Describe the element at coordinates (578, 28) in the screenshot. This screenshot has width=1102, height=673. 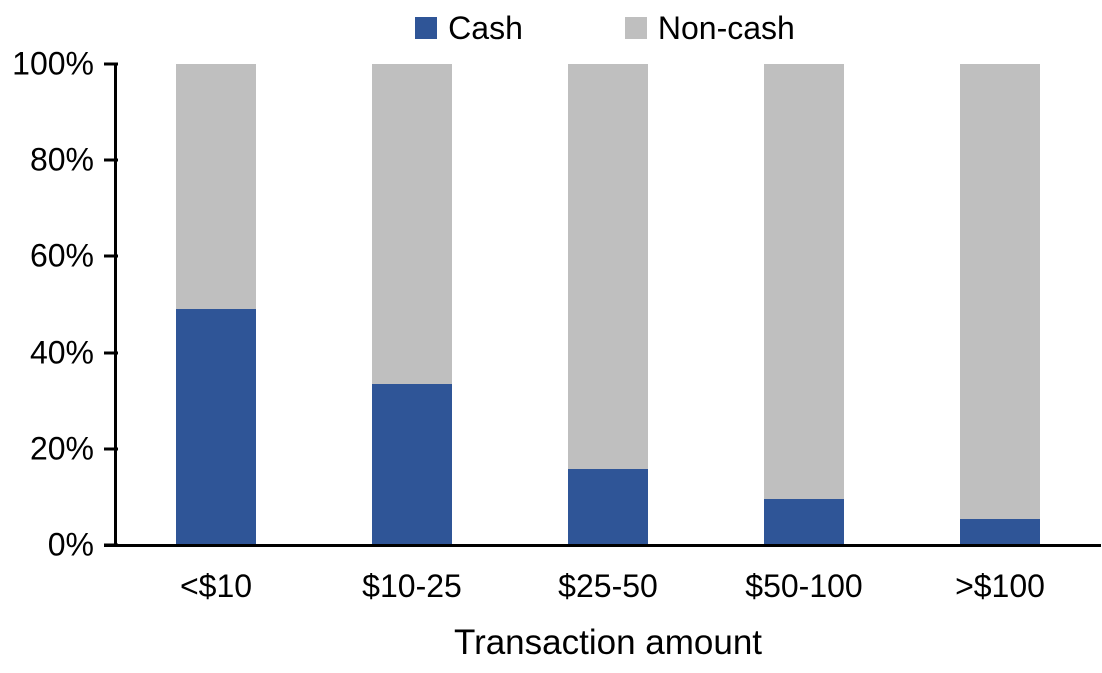
I see `chart-legend: Cash Non-cash` at that location.